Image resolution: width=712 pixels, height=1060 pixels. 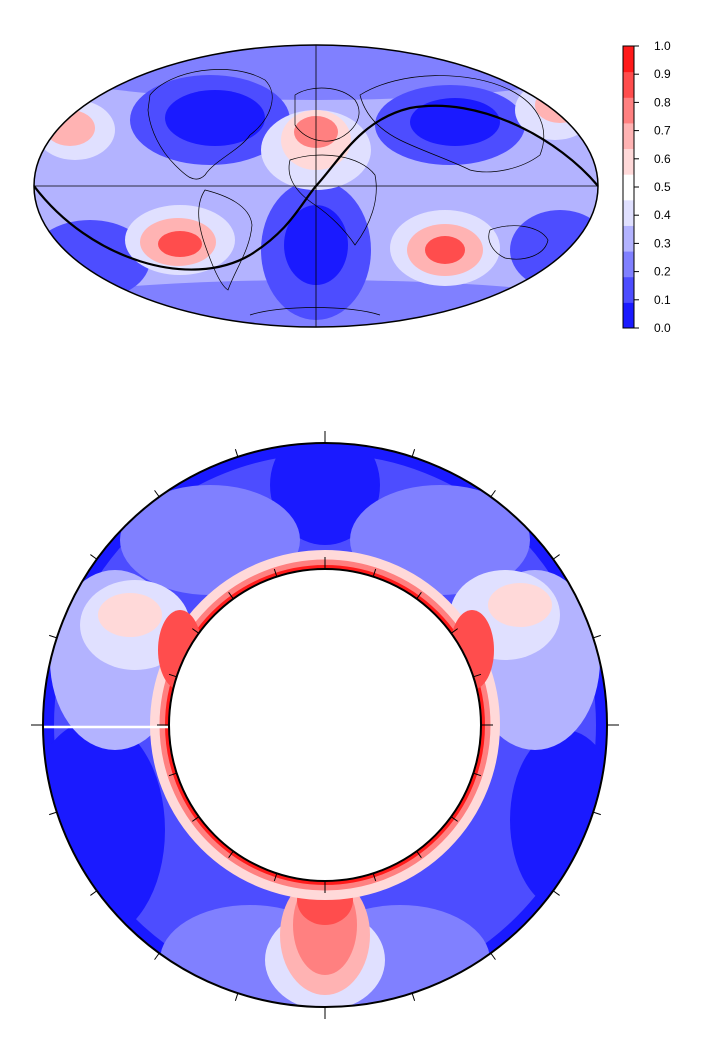 I want to click on colorbar: 0.0 0.1 0.2 0.3 0.4 0.5 0.6 0.7 0.8 0.9 1.0, so click(x=647, y=187).